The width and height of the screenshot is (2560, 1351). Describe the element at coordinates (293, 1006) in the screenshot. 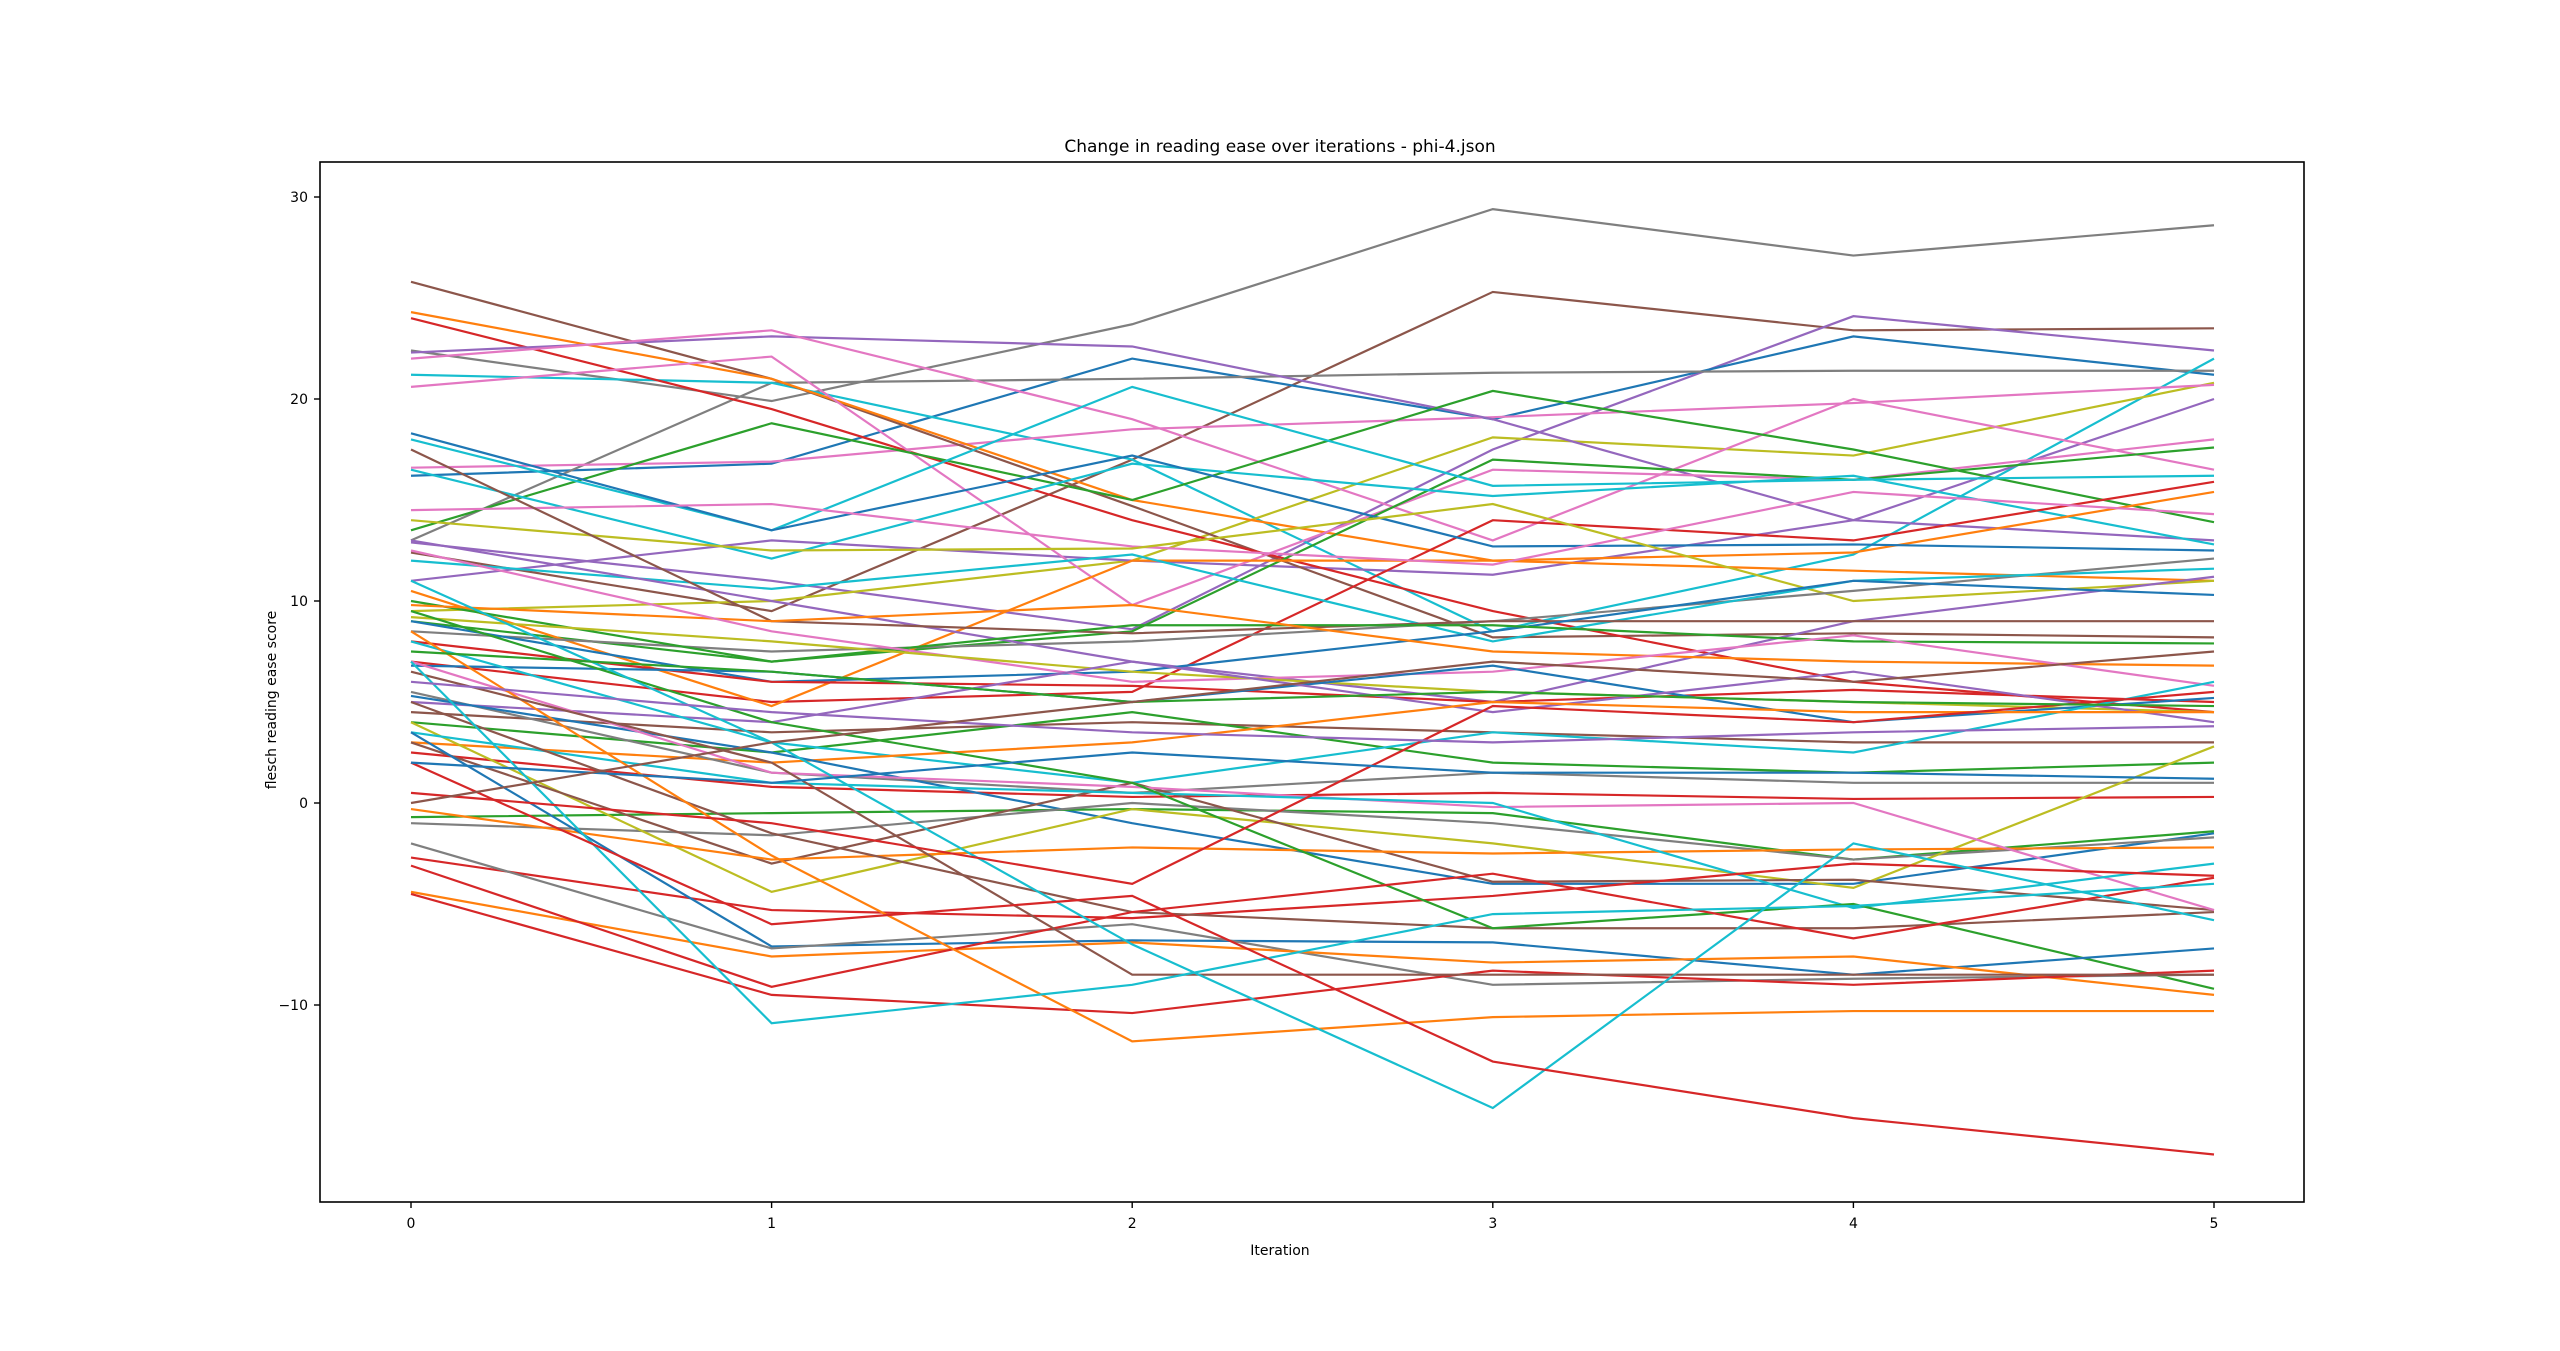

I see `y-tick-label: −10` at that location.